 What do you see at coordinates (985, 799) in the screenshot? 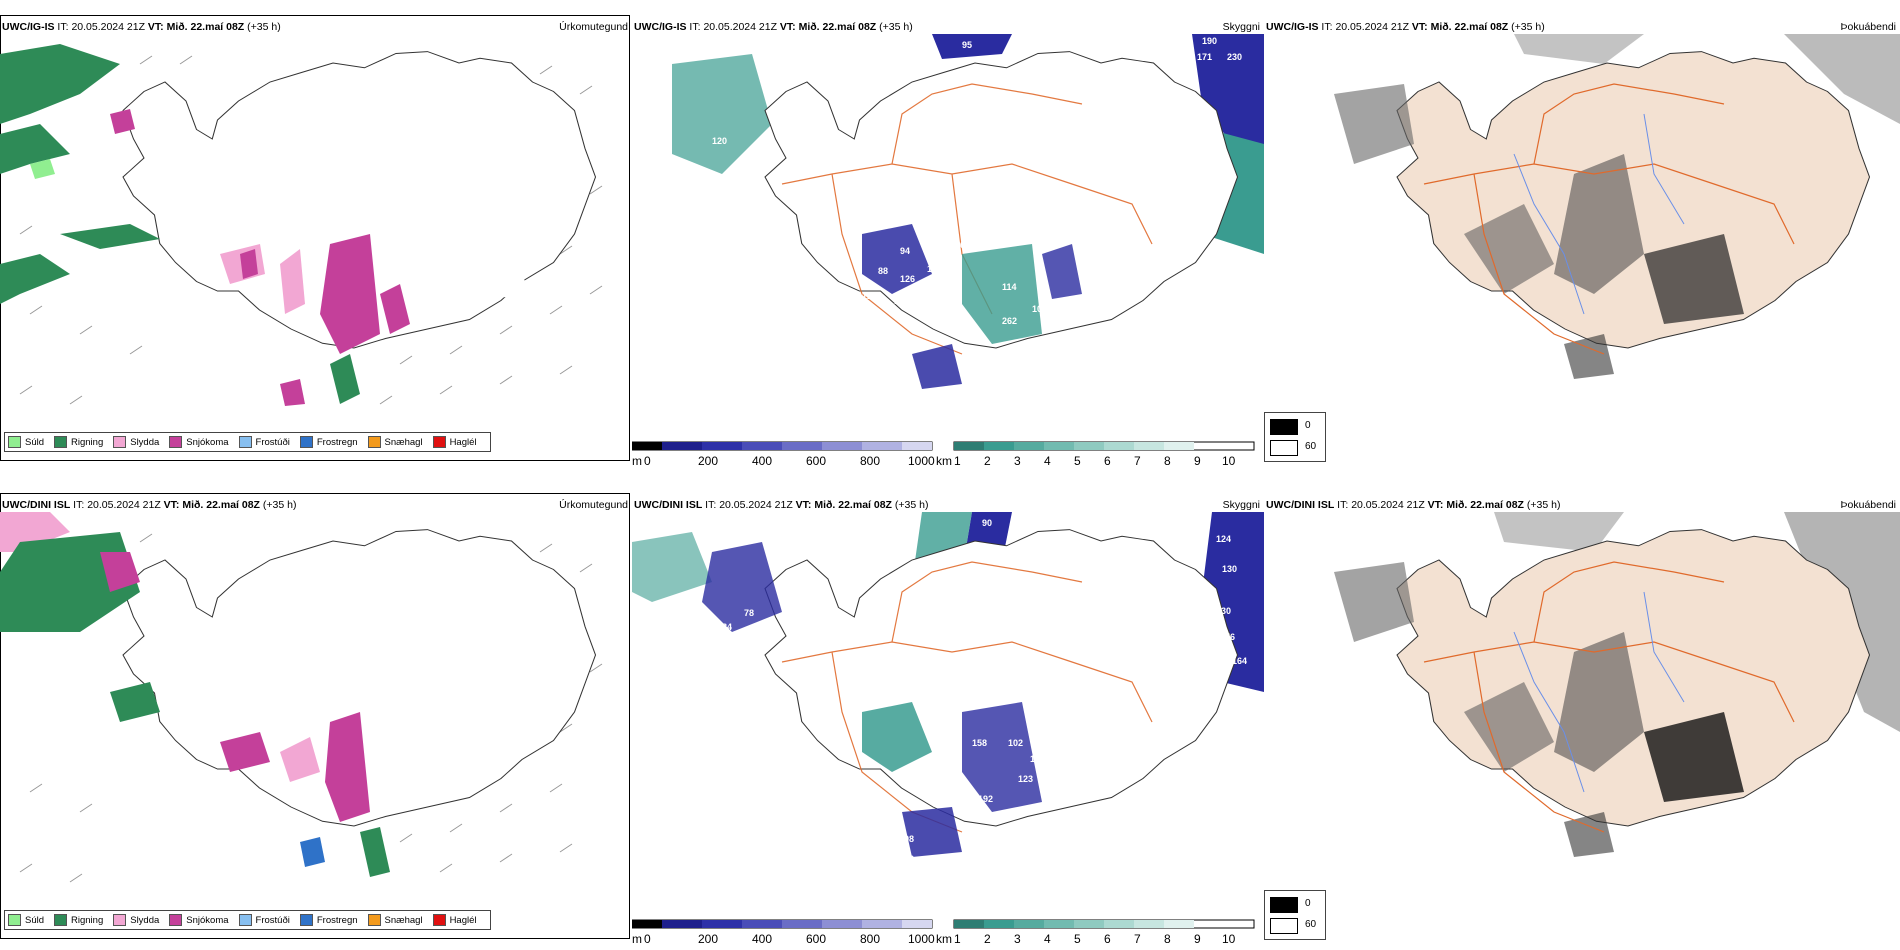
I see `vis-number: 192` at bounding box center [985, 799].